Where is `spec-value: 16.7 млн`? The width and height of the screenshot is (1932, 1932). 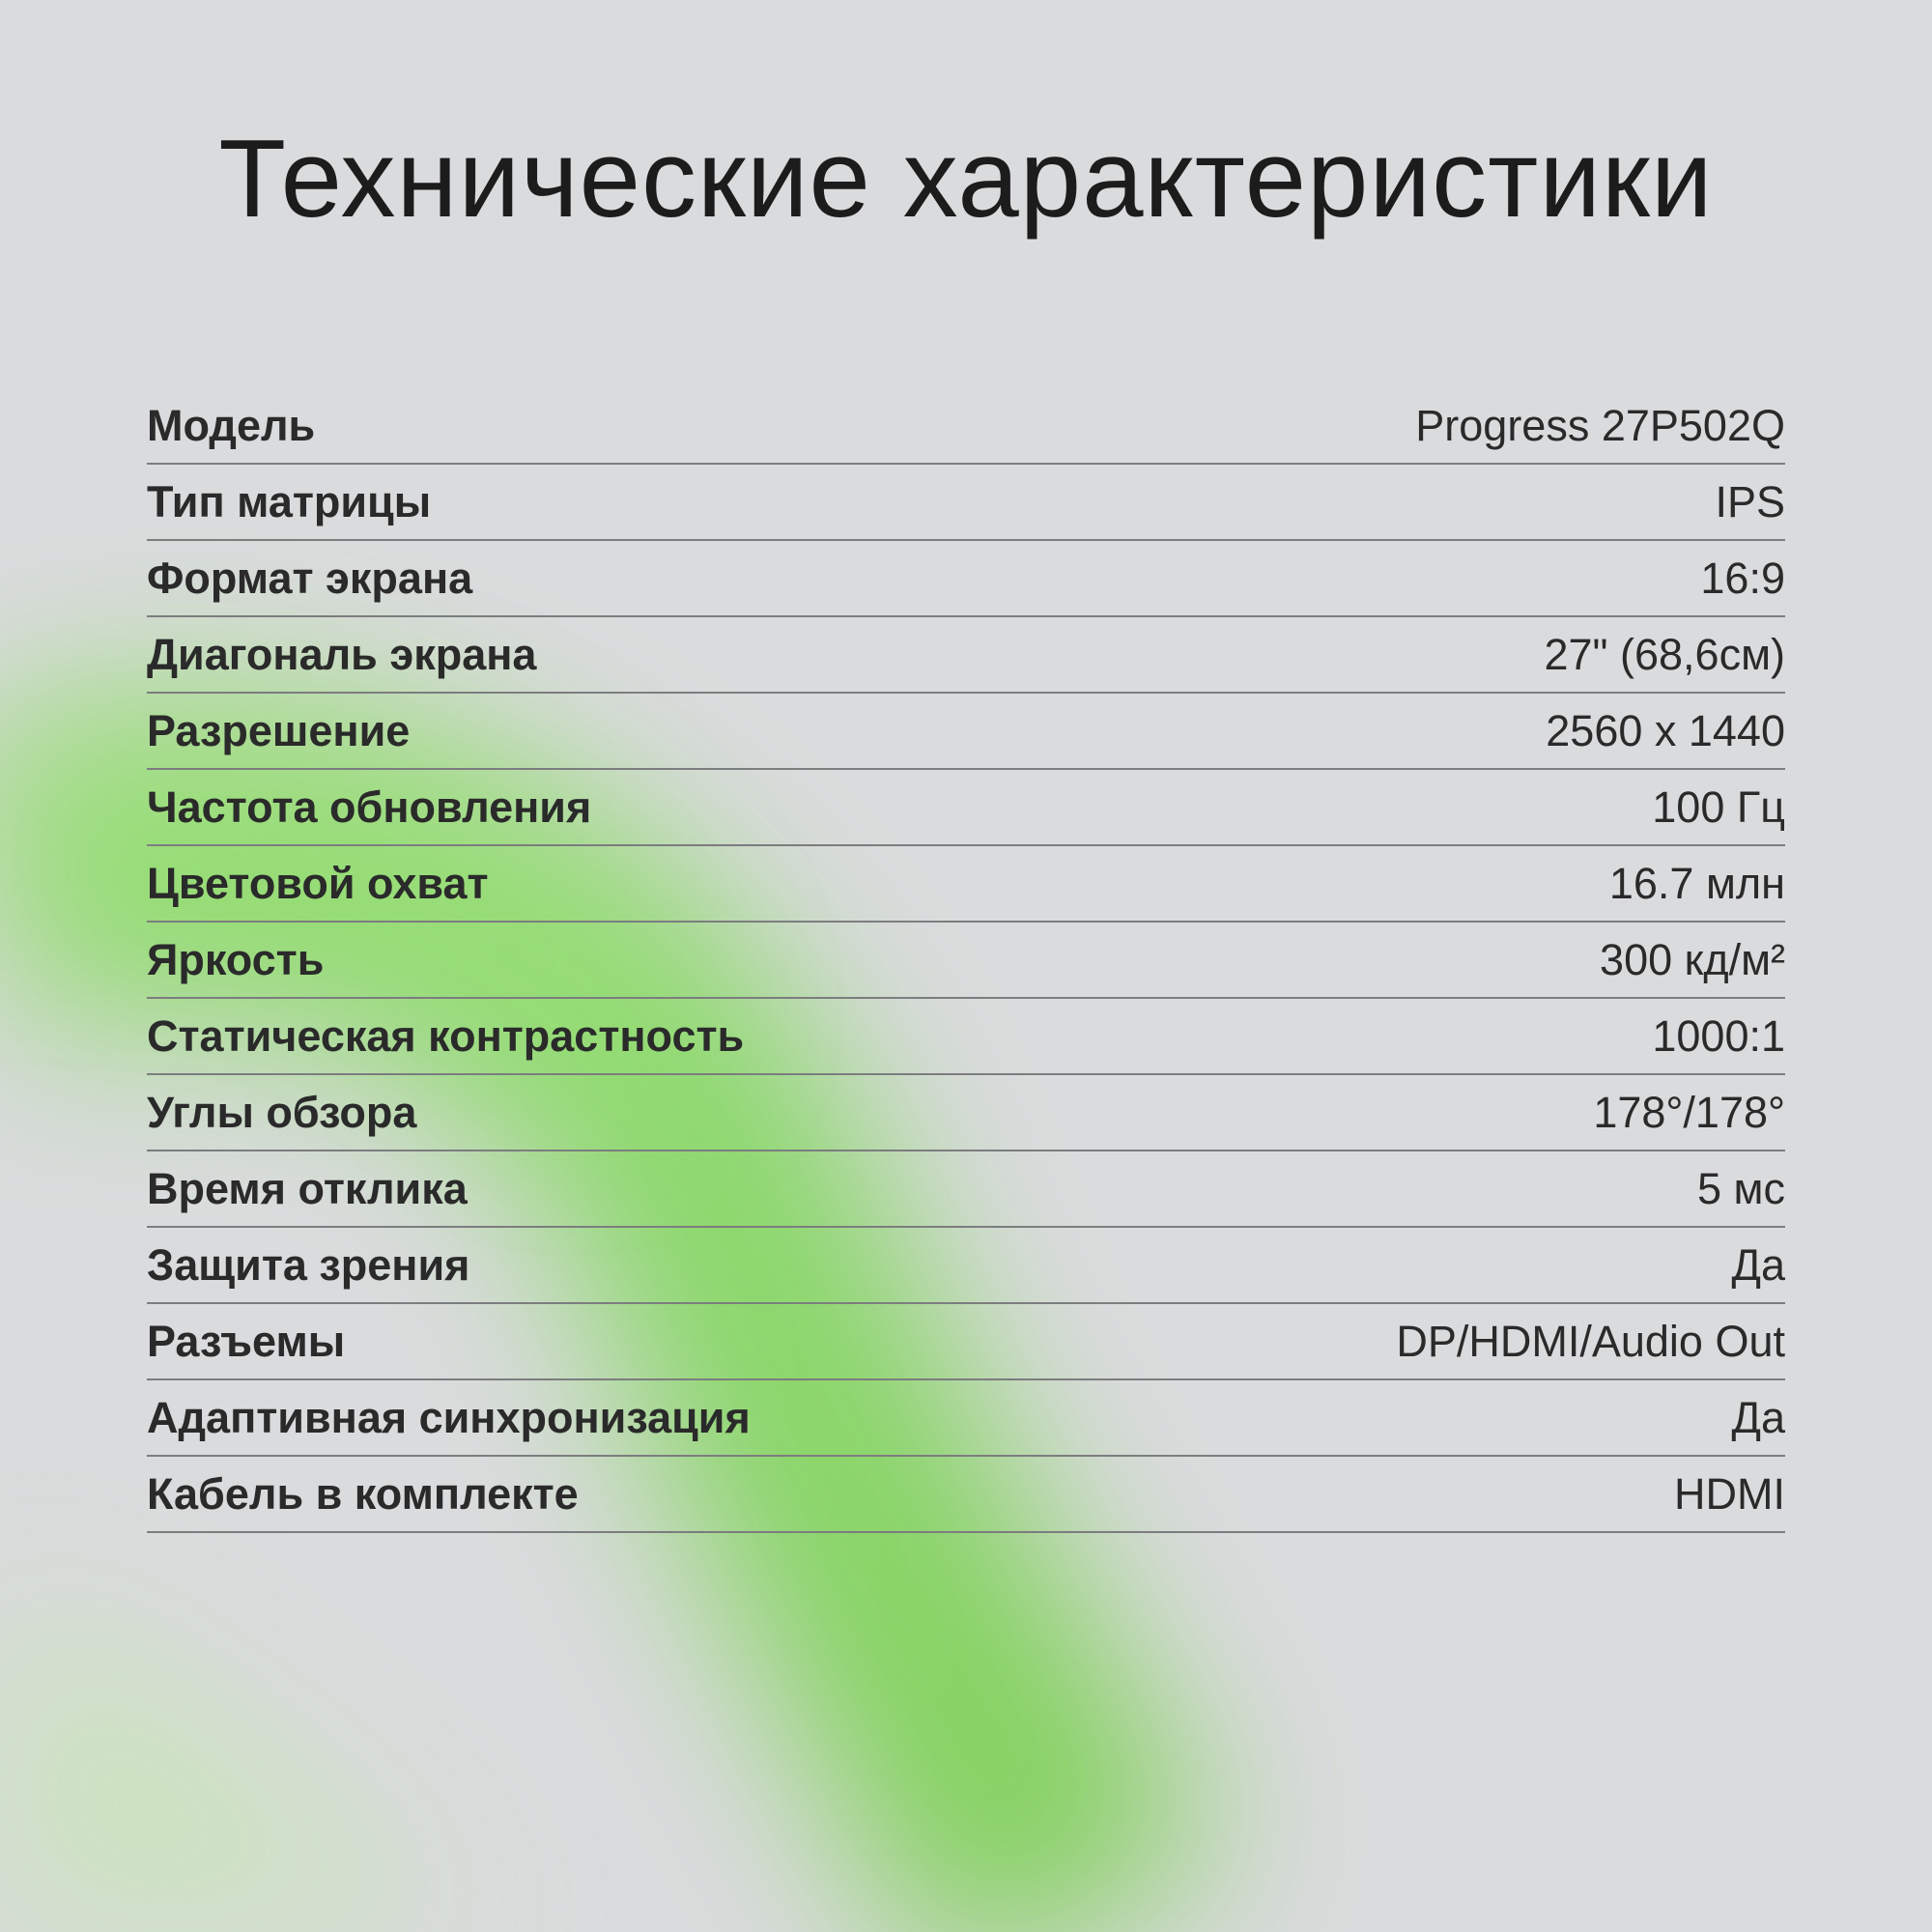
spec-value: 16.7 млн is located at coordinates (1696, 883).